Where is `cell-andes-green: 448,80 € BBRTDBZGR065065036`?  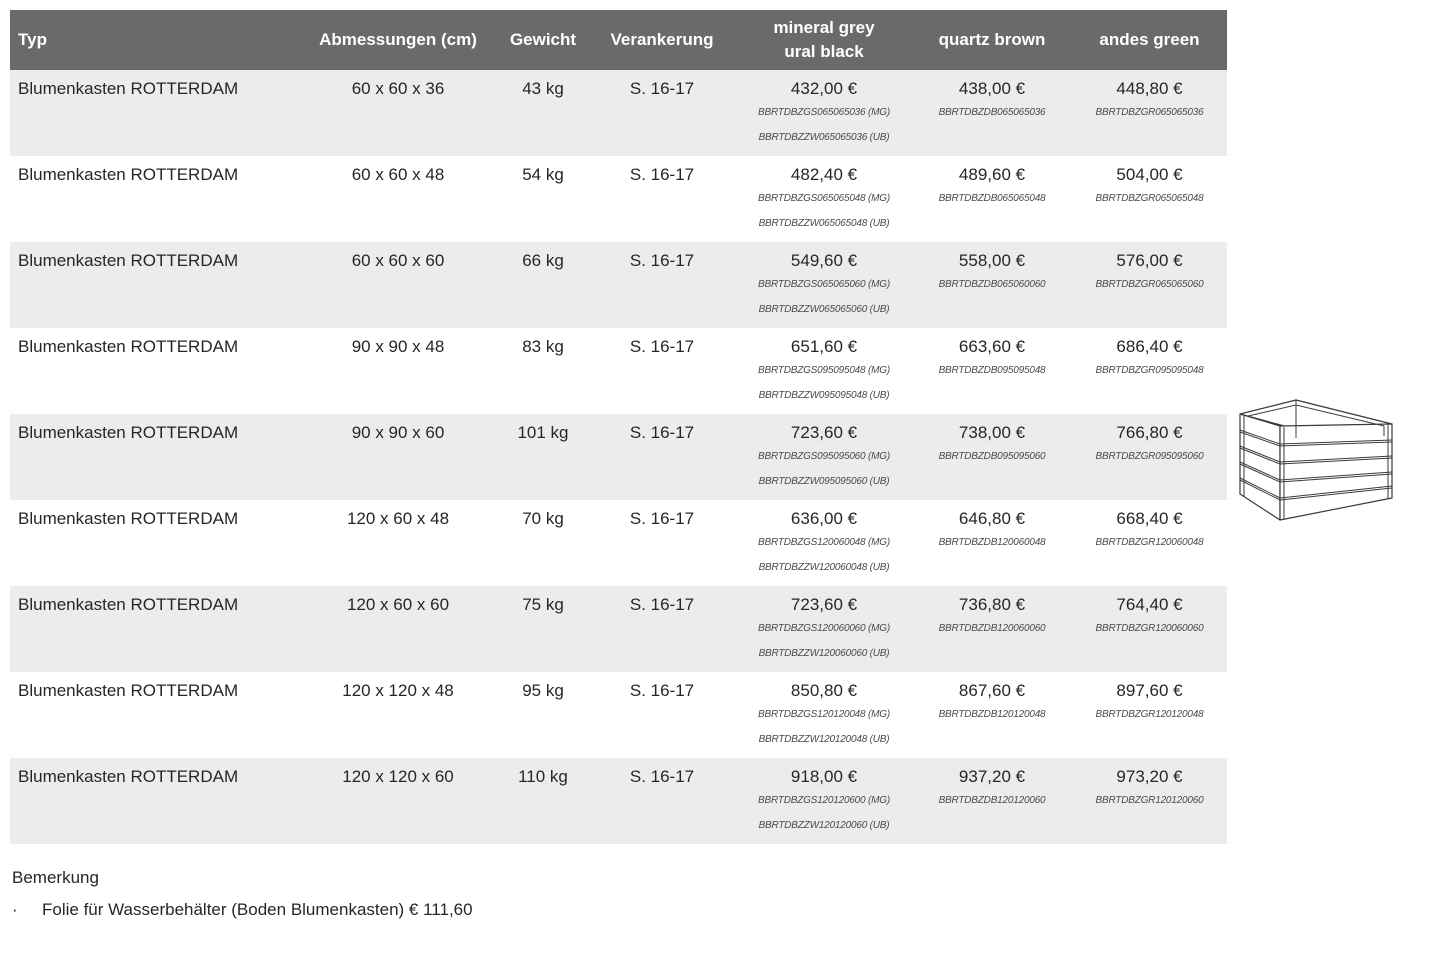 cell-andes-green: 448,80 € BBRTDBZGR065065036 is located at coordinates (1149, 113).